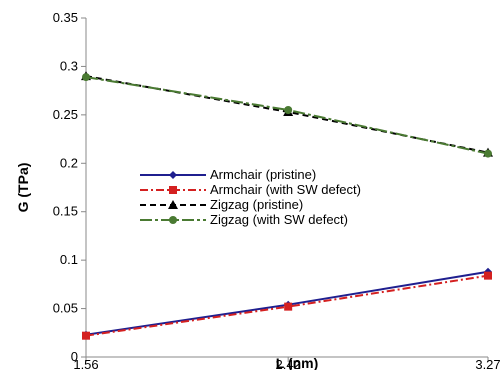  Describe the element at coordinates (285, 189) in the screenshot. I see `legend-label: Armchair (with SW defect)` at that location.